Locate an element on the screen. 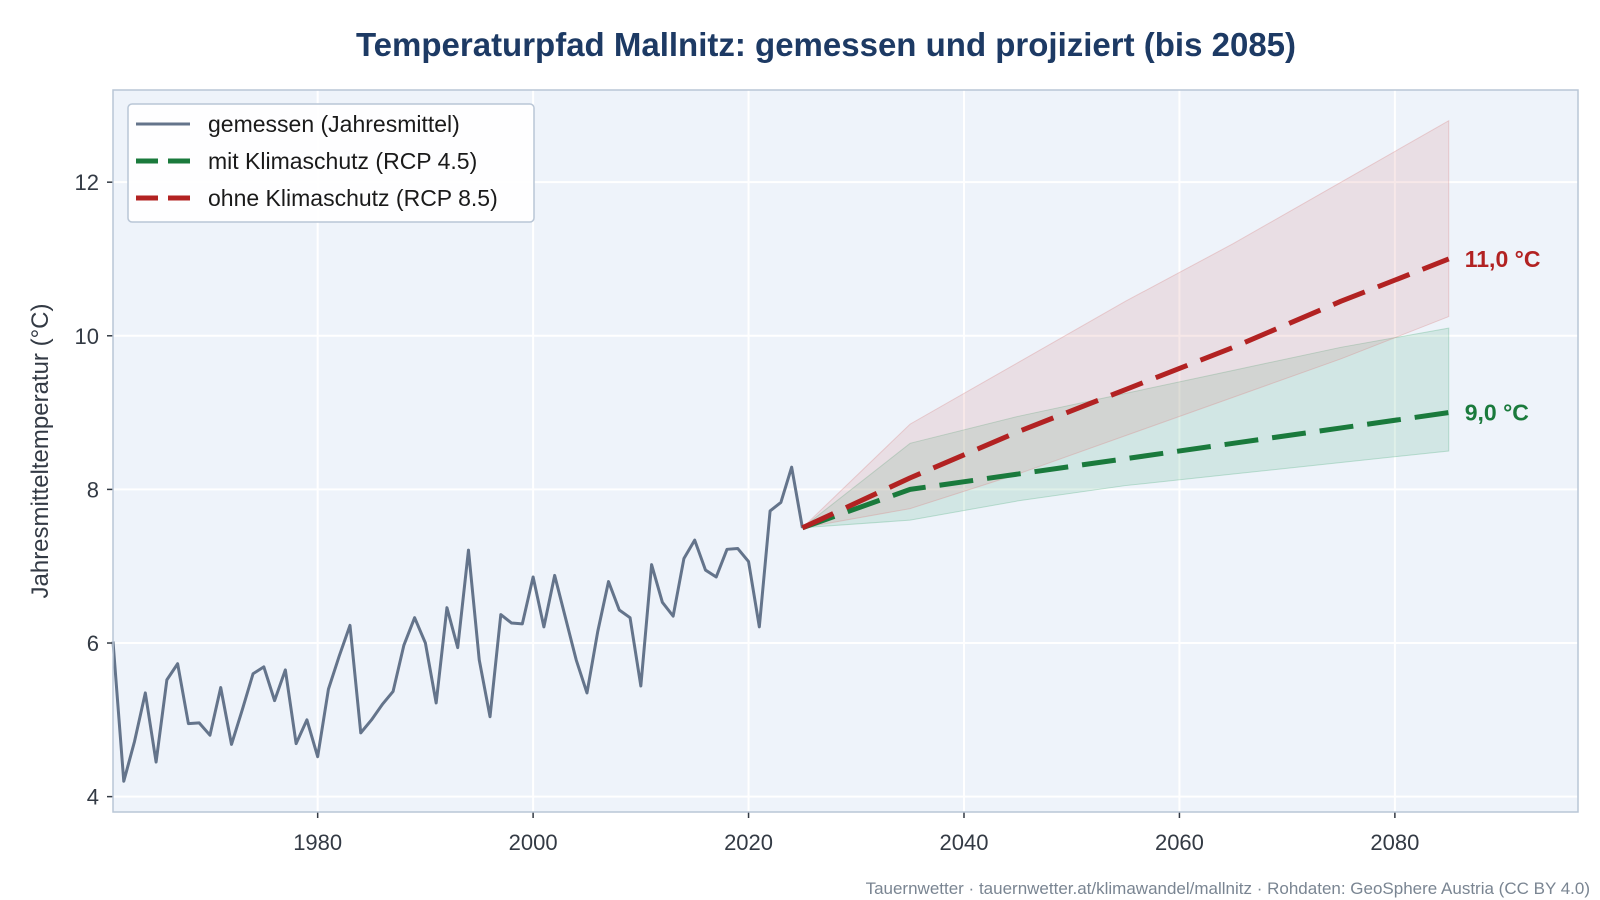  end-value-label: 11,0 °C is located at coordinates (1503, 259).